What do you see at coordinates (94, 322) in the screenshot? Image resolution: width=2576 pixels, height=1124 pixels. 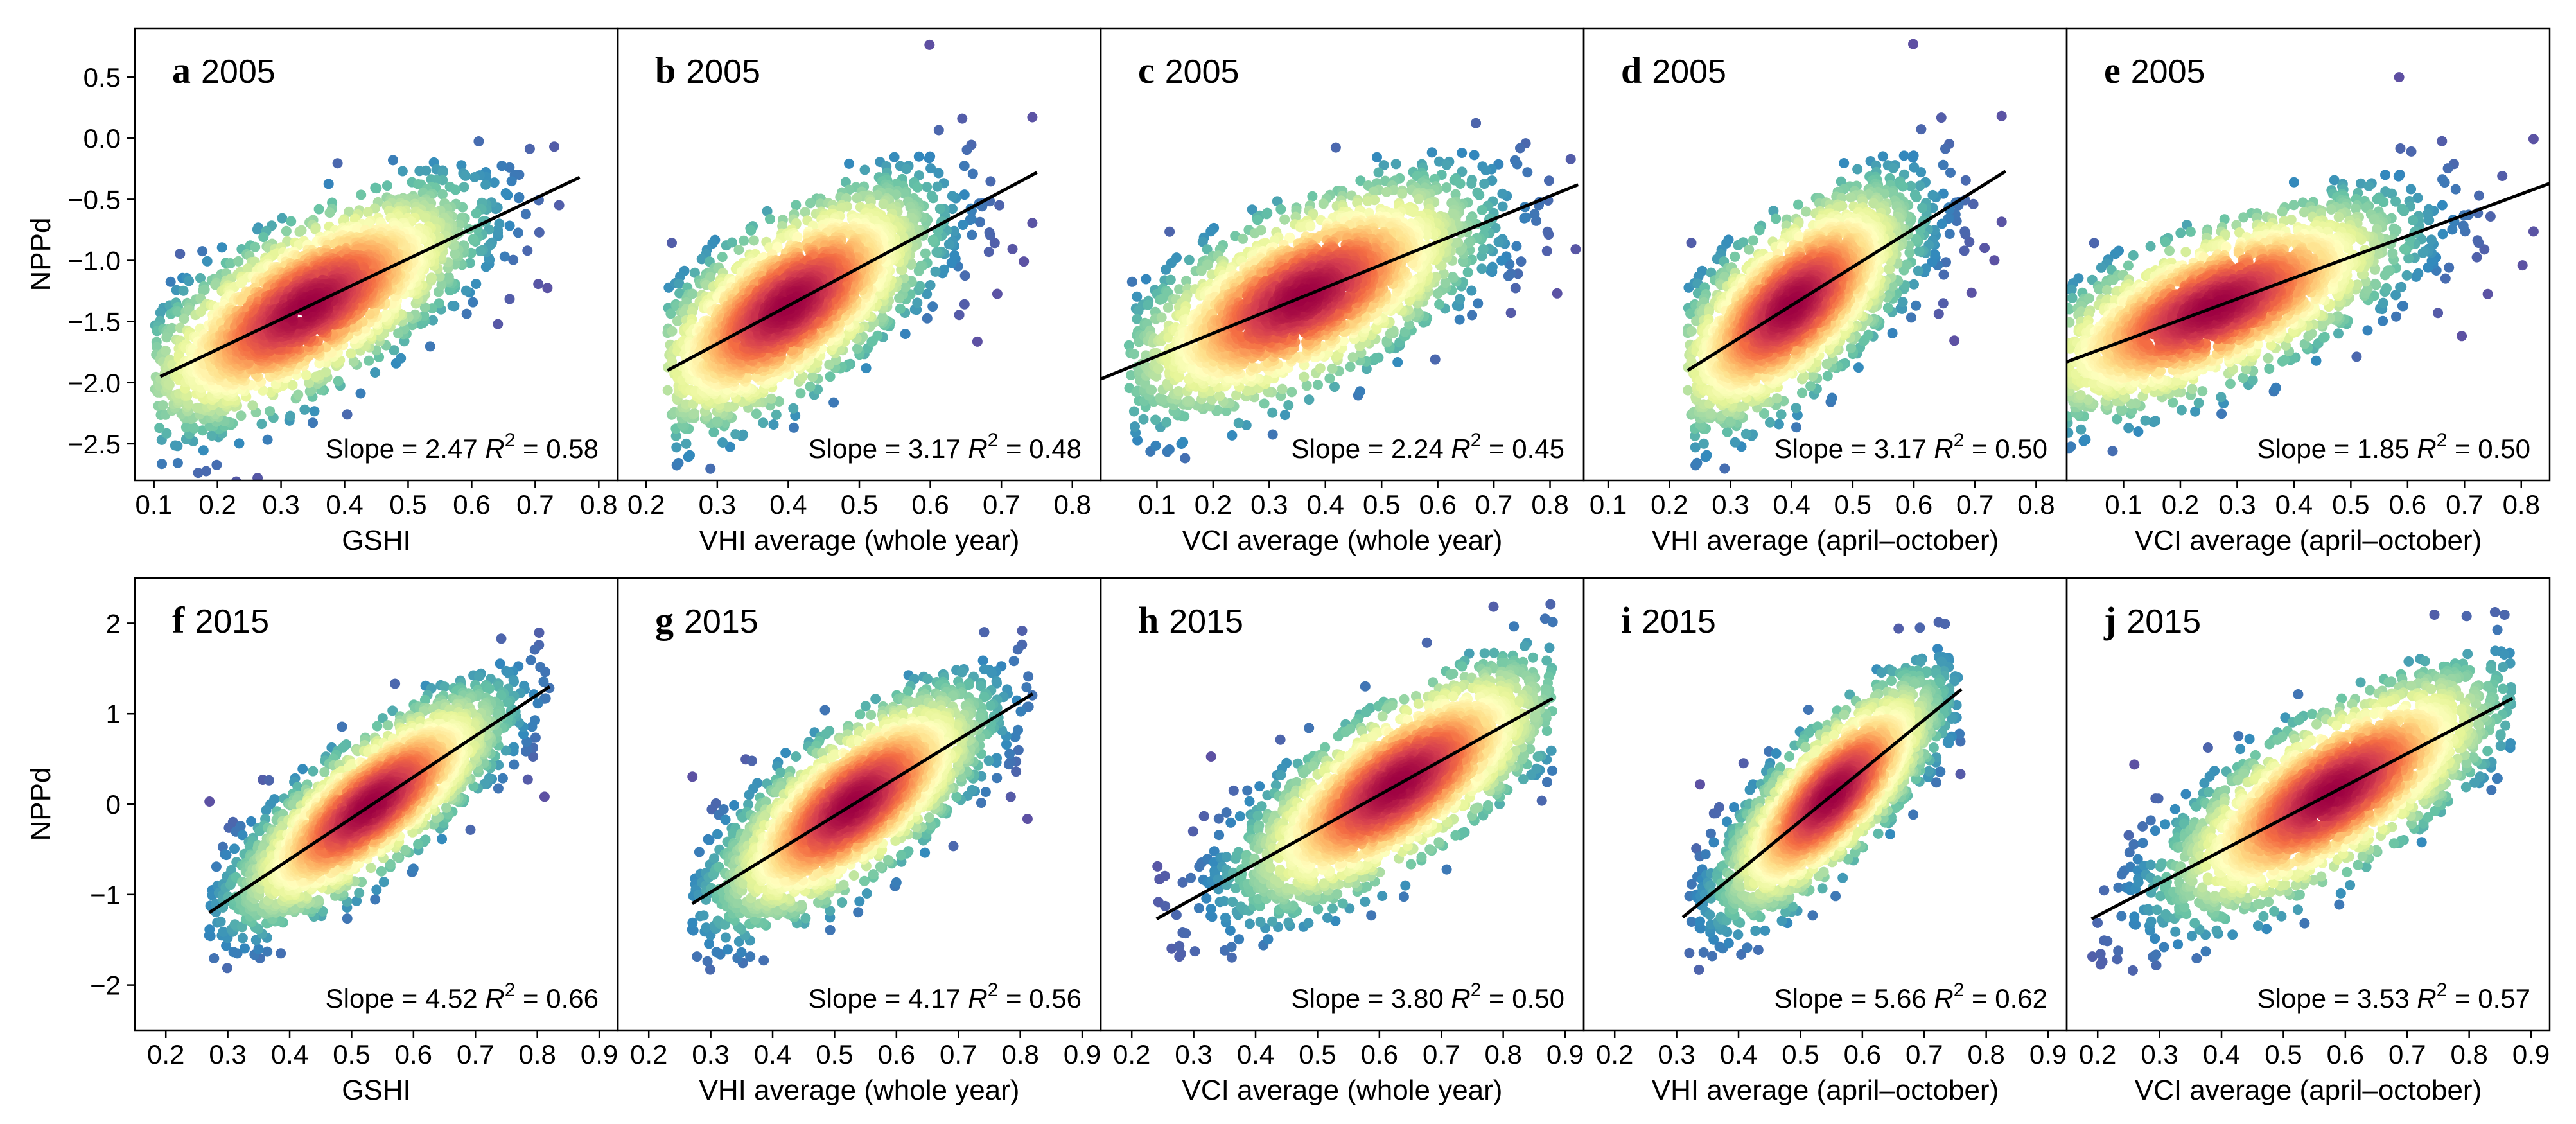 I see `y-tick-label: −1.5` at bounding box center [94, 322].